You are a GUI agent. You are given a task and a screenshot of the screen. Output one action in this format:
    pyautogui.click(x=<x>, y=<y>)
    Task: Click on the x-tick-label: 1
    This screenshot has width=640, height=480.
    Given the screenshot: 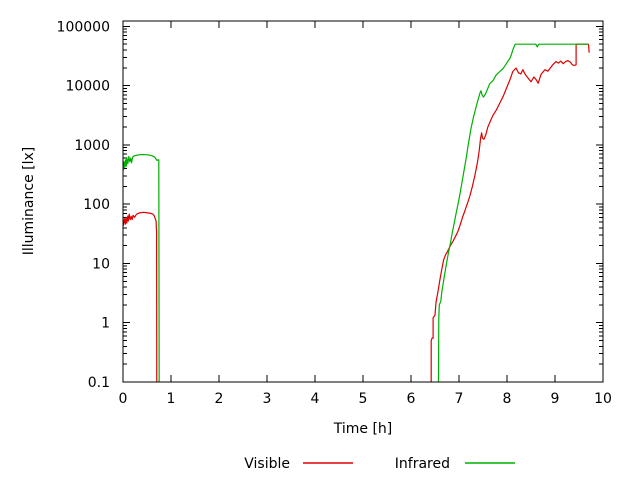 What is the action you would take?
    pyautogui.click(x=171, y=399)
    